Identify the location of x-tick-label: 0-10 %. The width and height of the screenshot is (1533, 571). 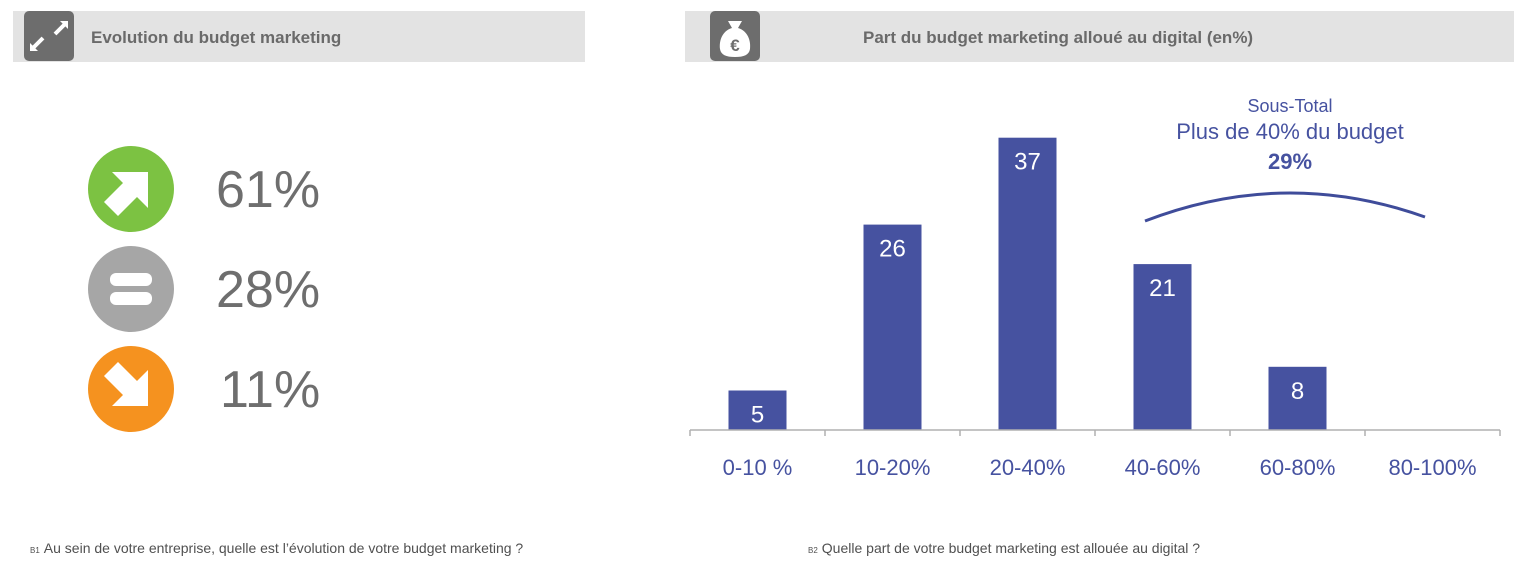
(758, 467).